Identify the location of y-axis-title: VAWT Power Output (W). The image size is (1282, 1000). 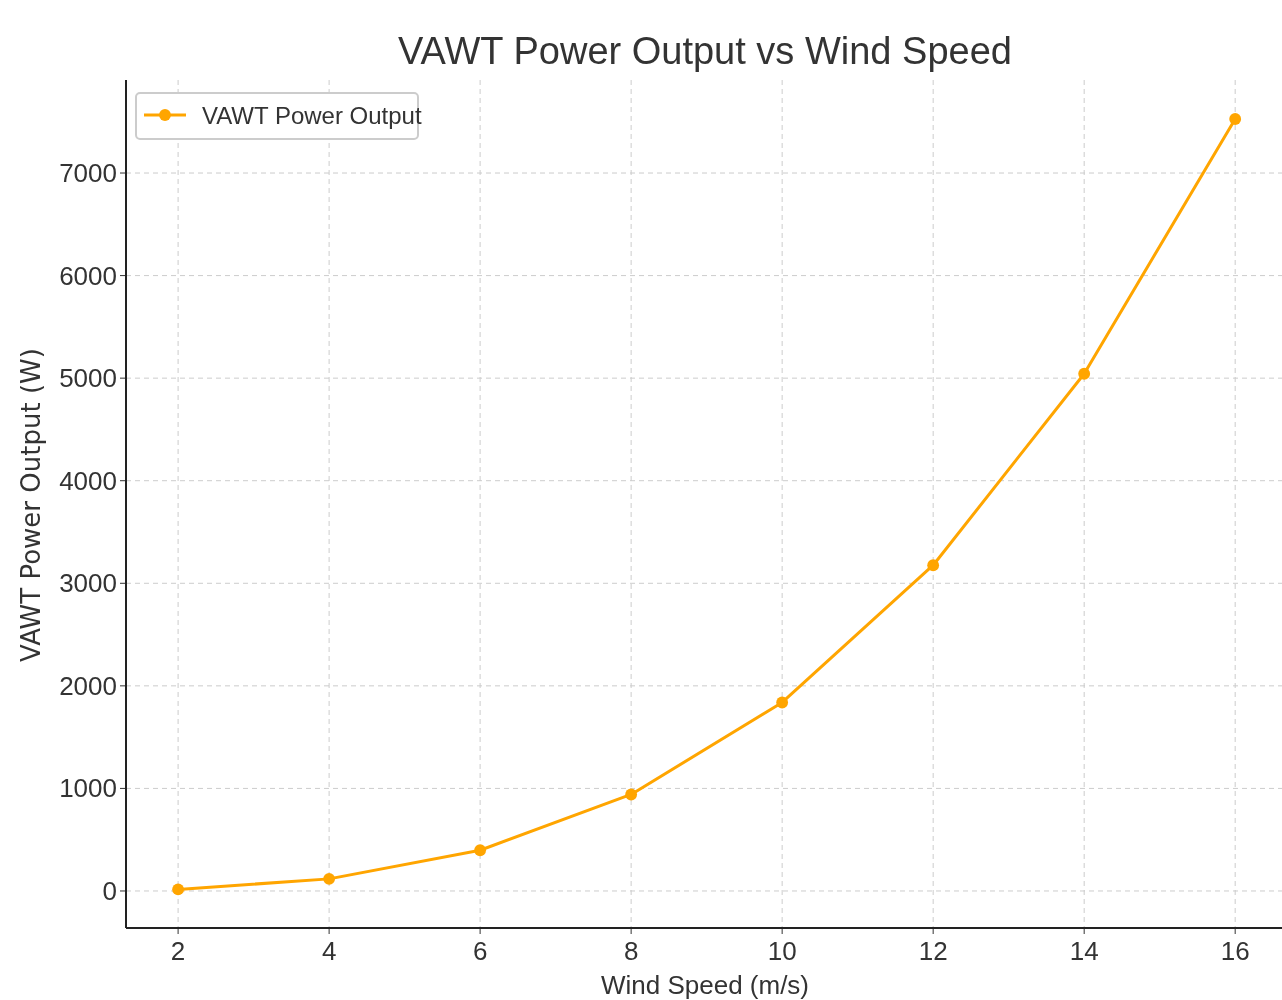
(31, 505).